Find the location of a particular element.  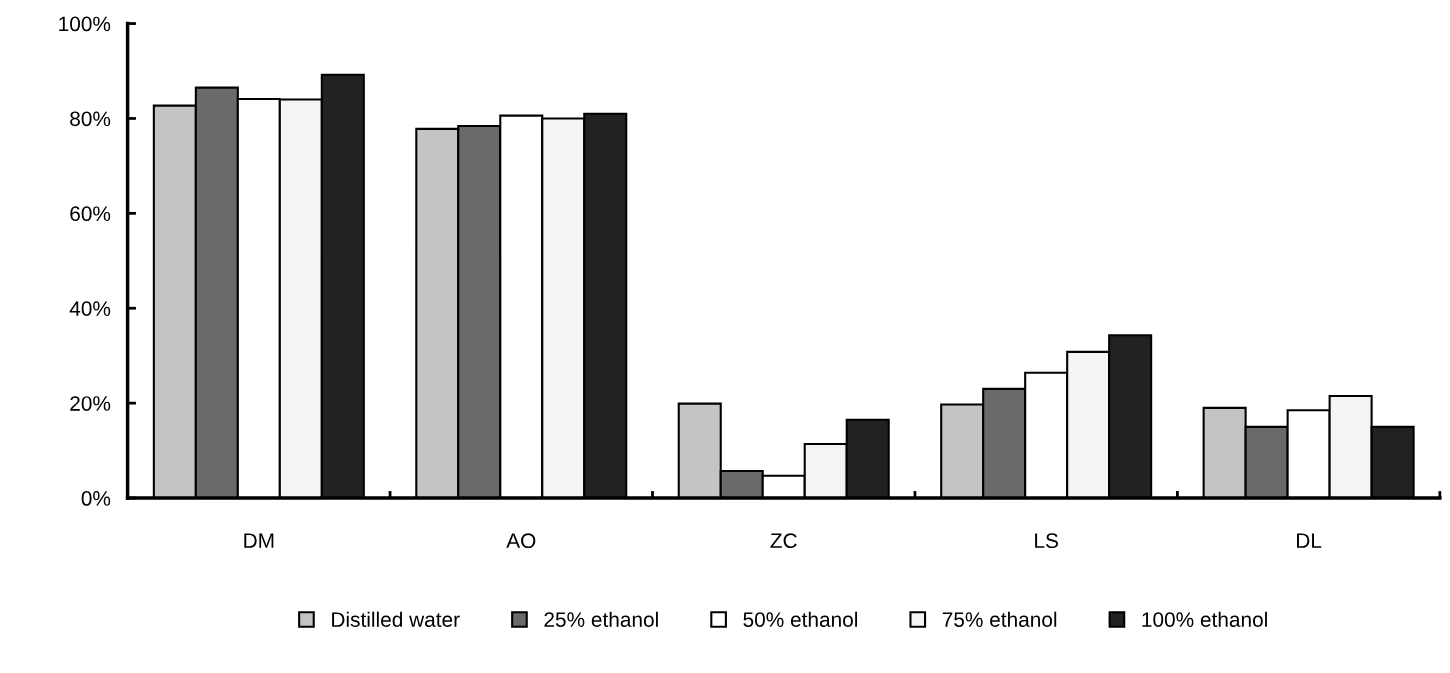

y-tick-label: 80% is located at coordinates (90, 119).